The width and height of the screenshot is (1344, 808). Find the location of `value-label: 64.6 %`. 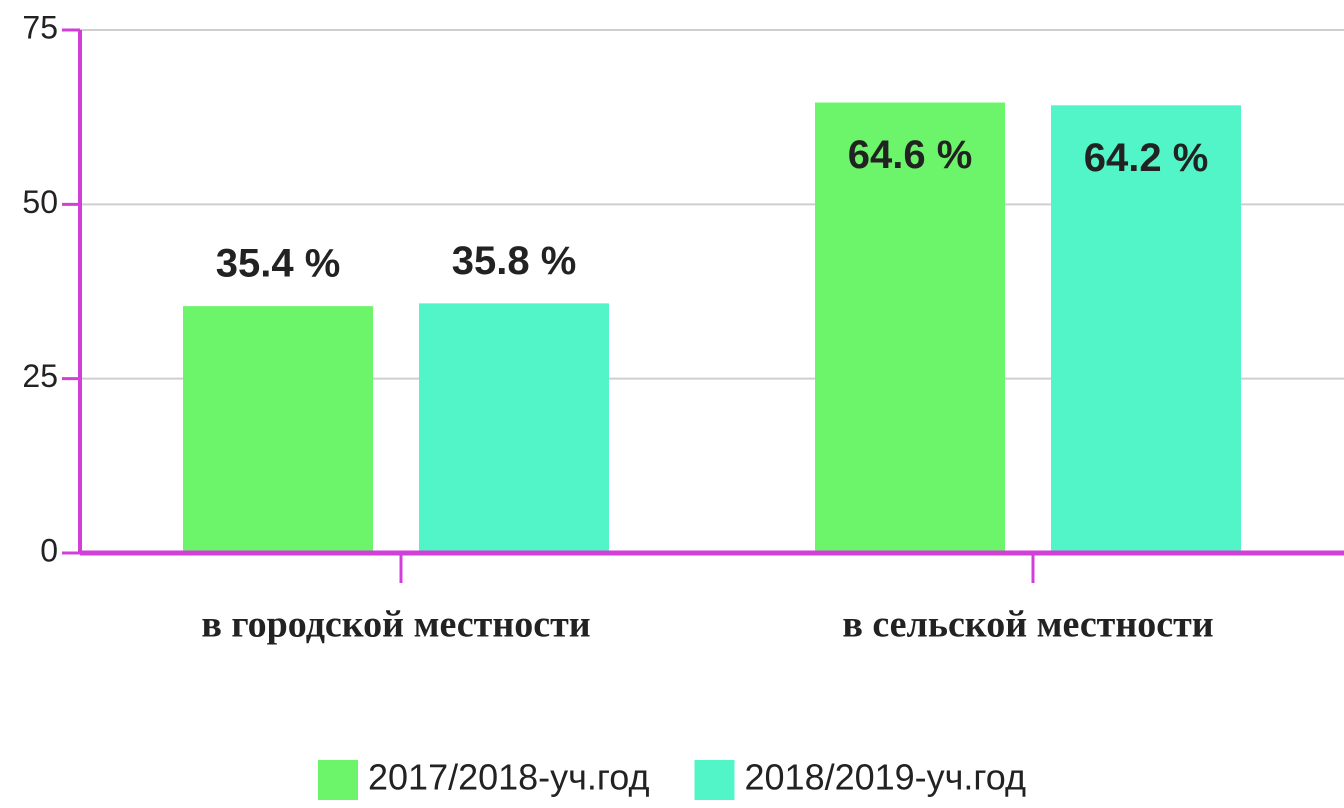

value-label: 64.6 % is located at coordinates (910, 155).